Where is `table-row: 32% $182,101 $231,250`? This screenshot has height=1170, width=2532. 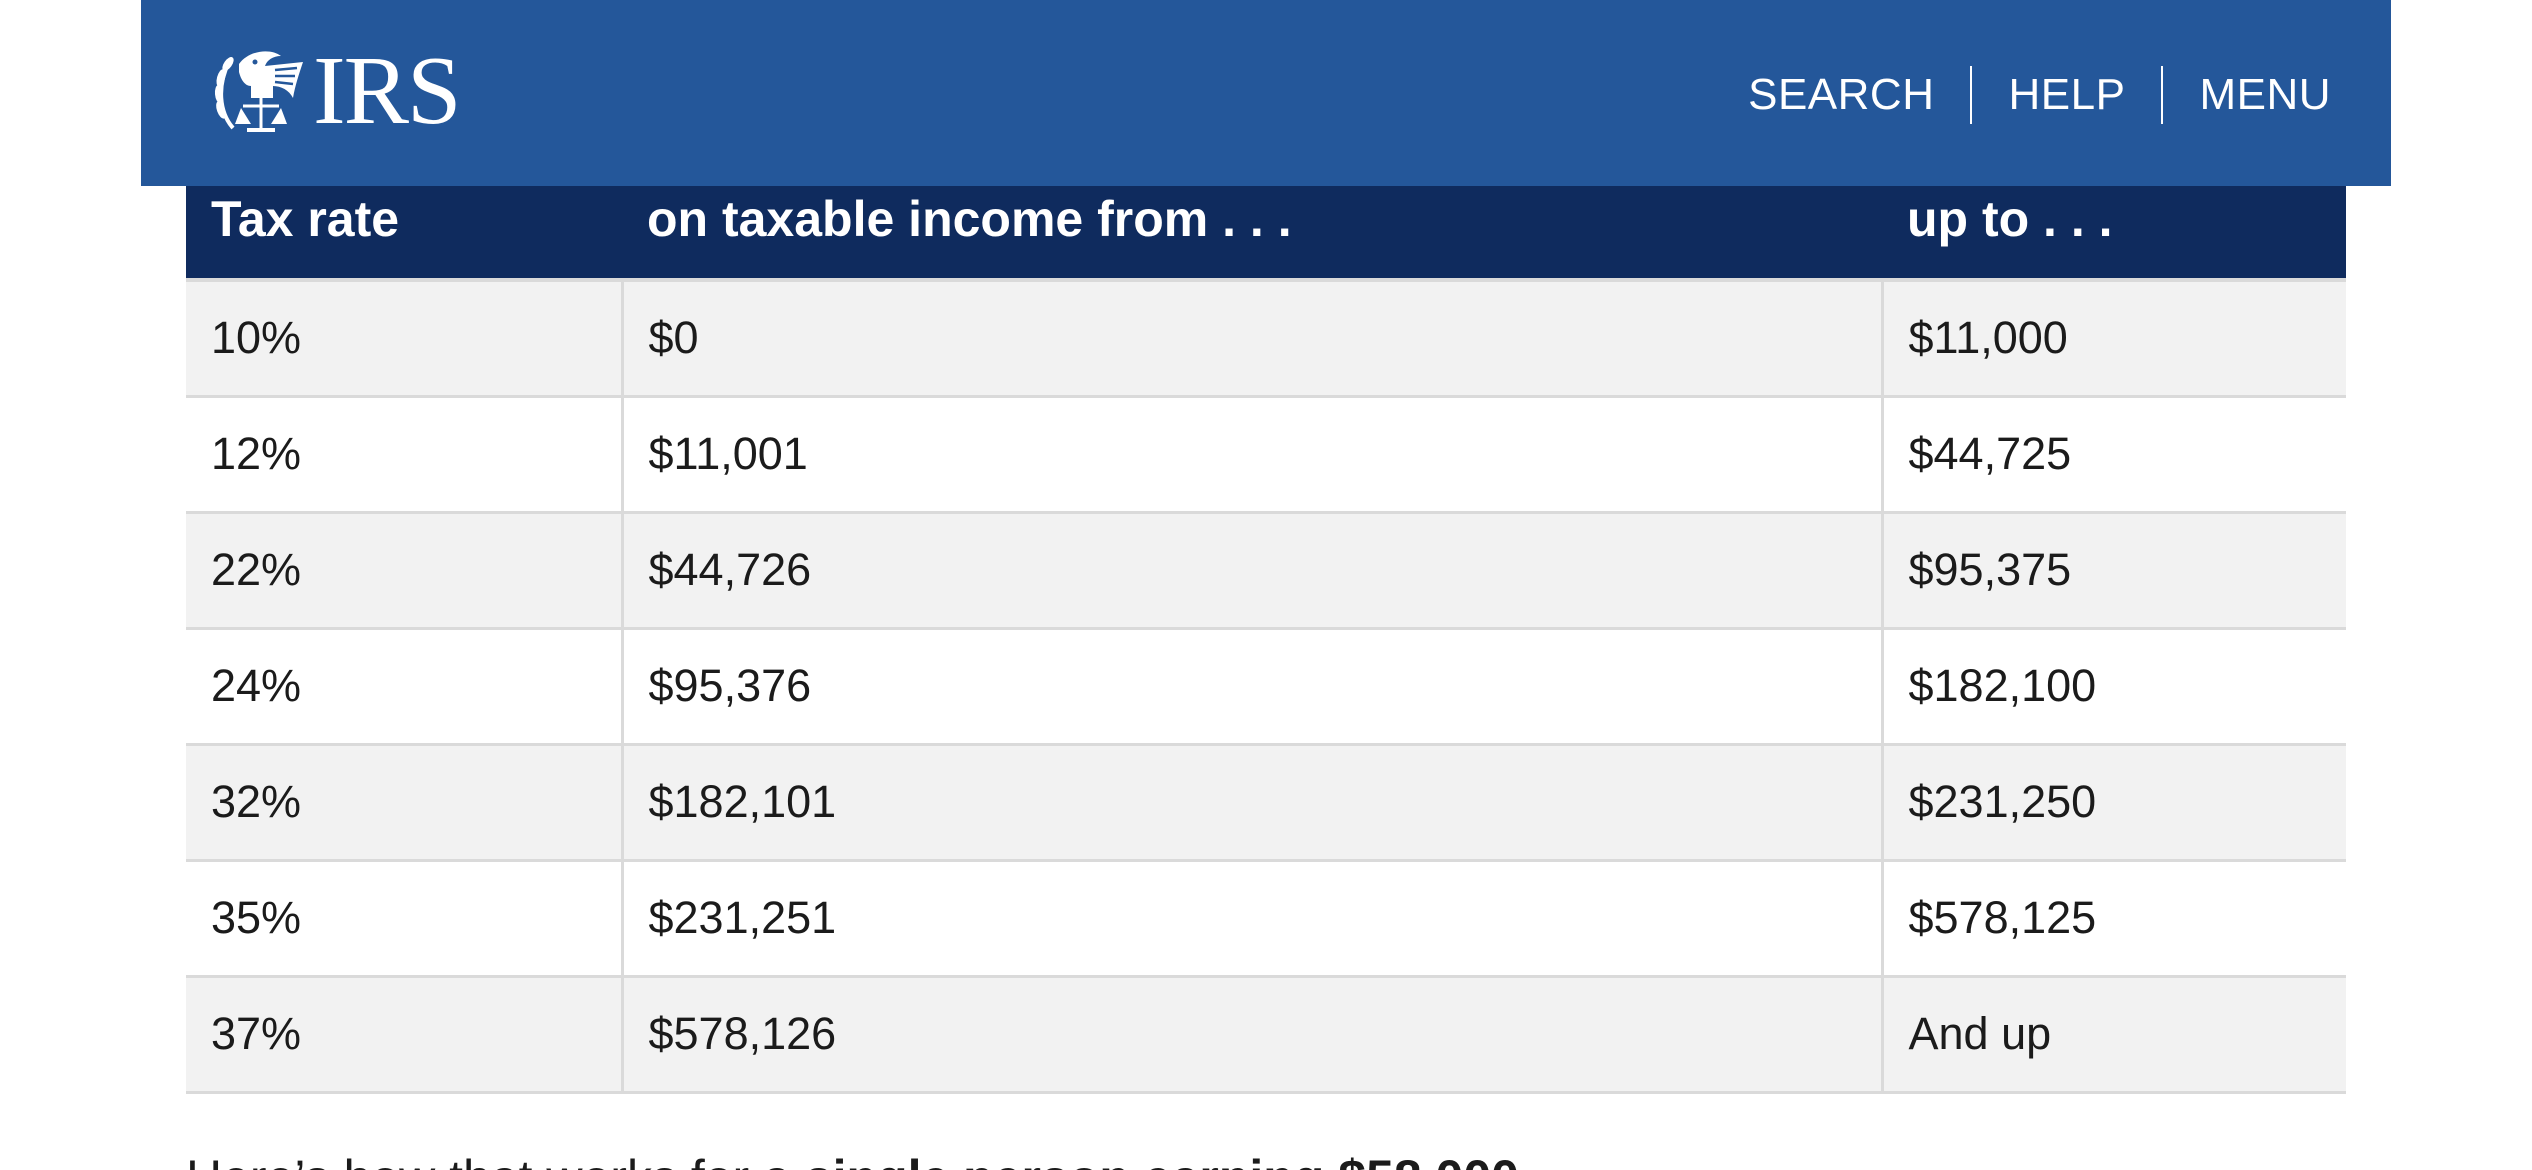 table-row: 32% $182,101 $231,250 is located at coordinates (1266, 803).